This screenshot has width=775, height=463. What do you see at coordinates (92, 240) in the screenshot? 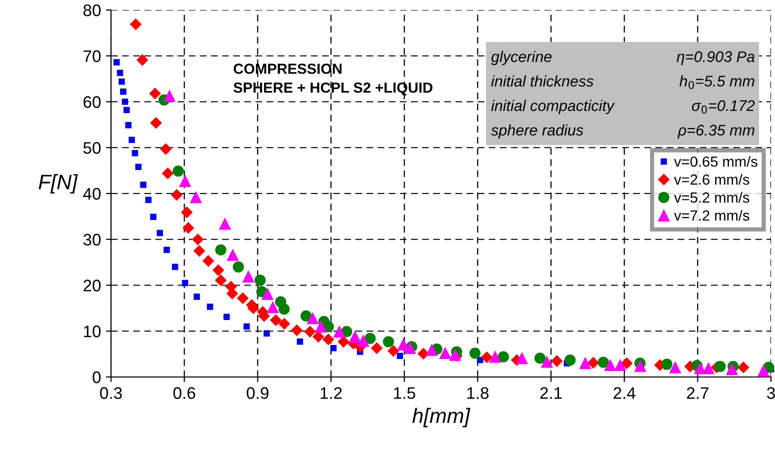
I see `y-tick-label: 30` at bounding box center [92, 240].